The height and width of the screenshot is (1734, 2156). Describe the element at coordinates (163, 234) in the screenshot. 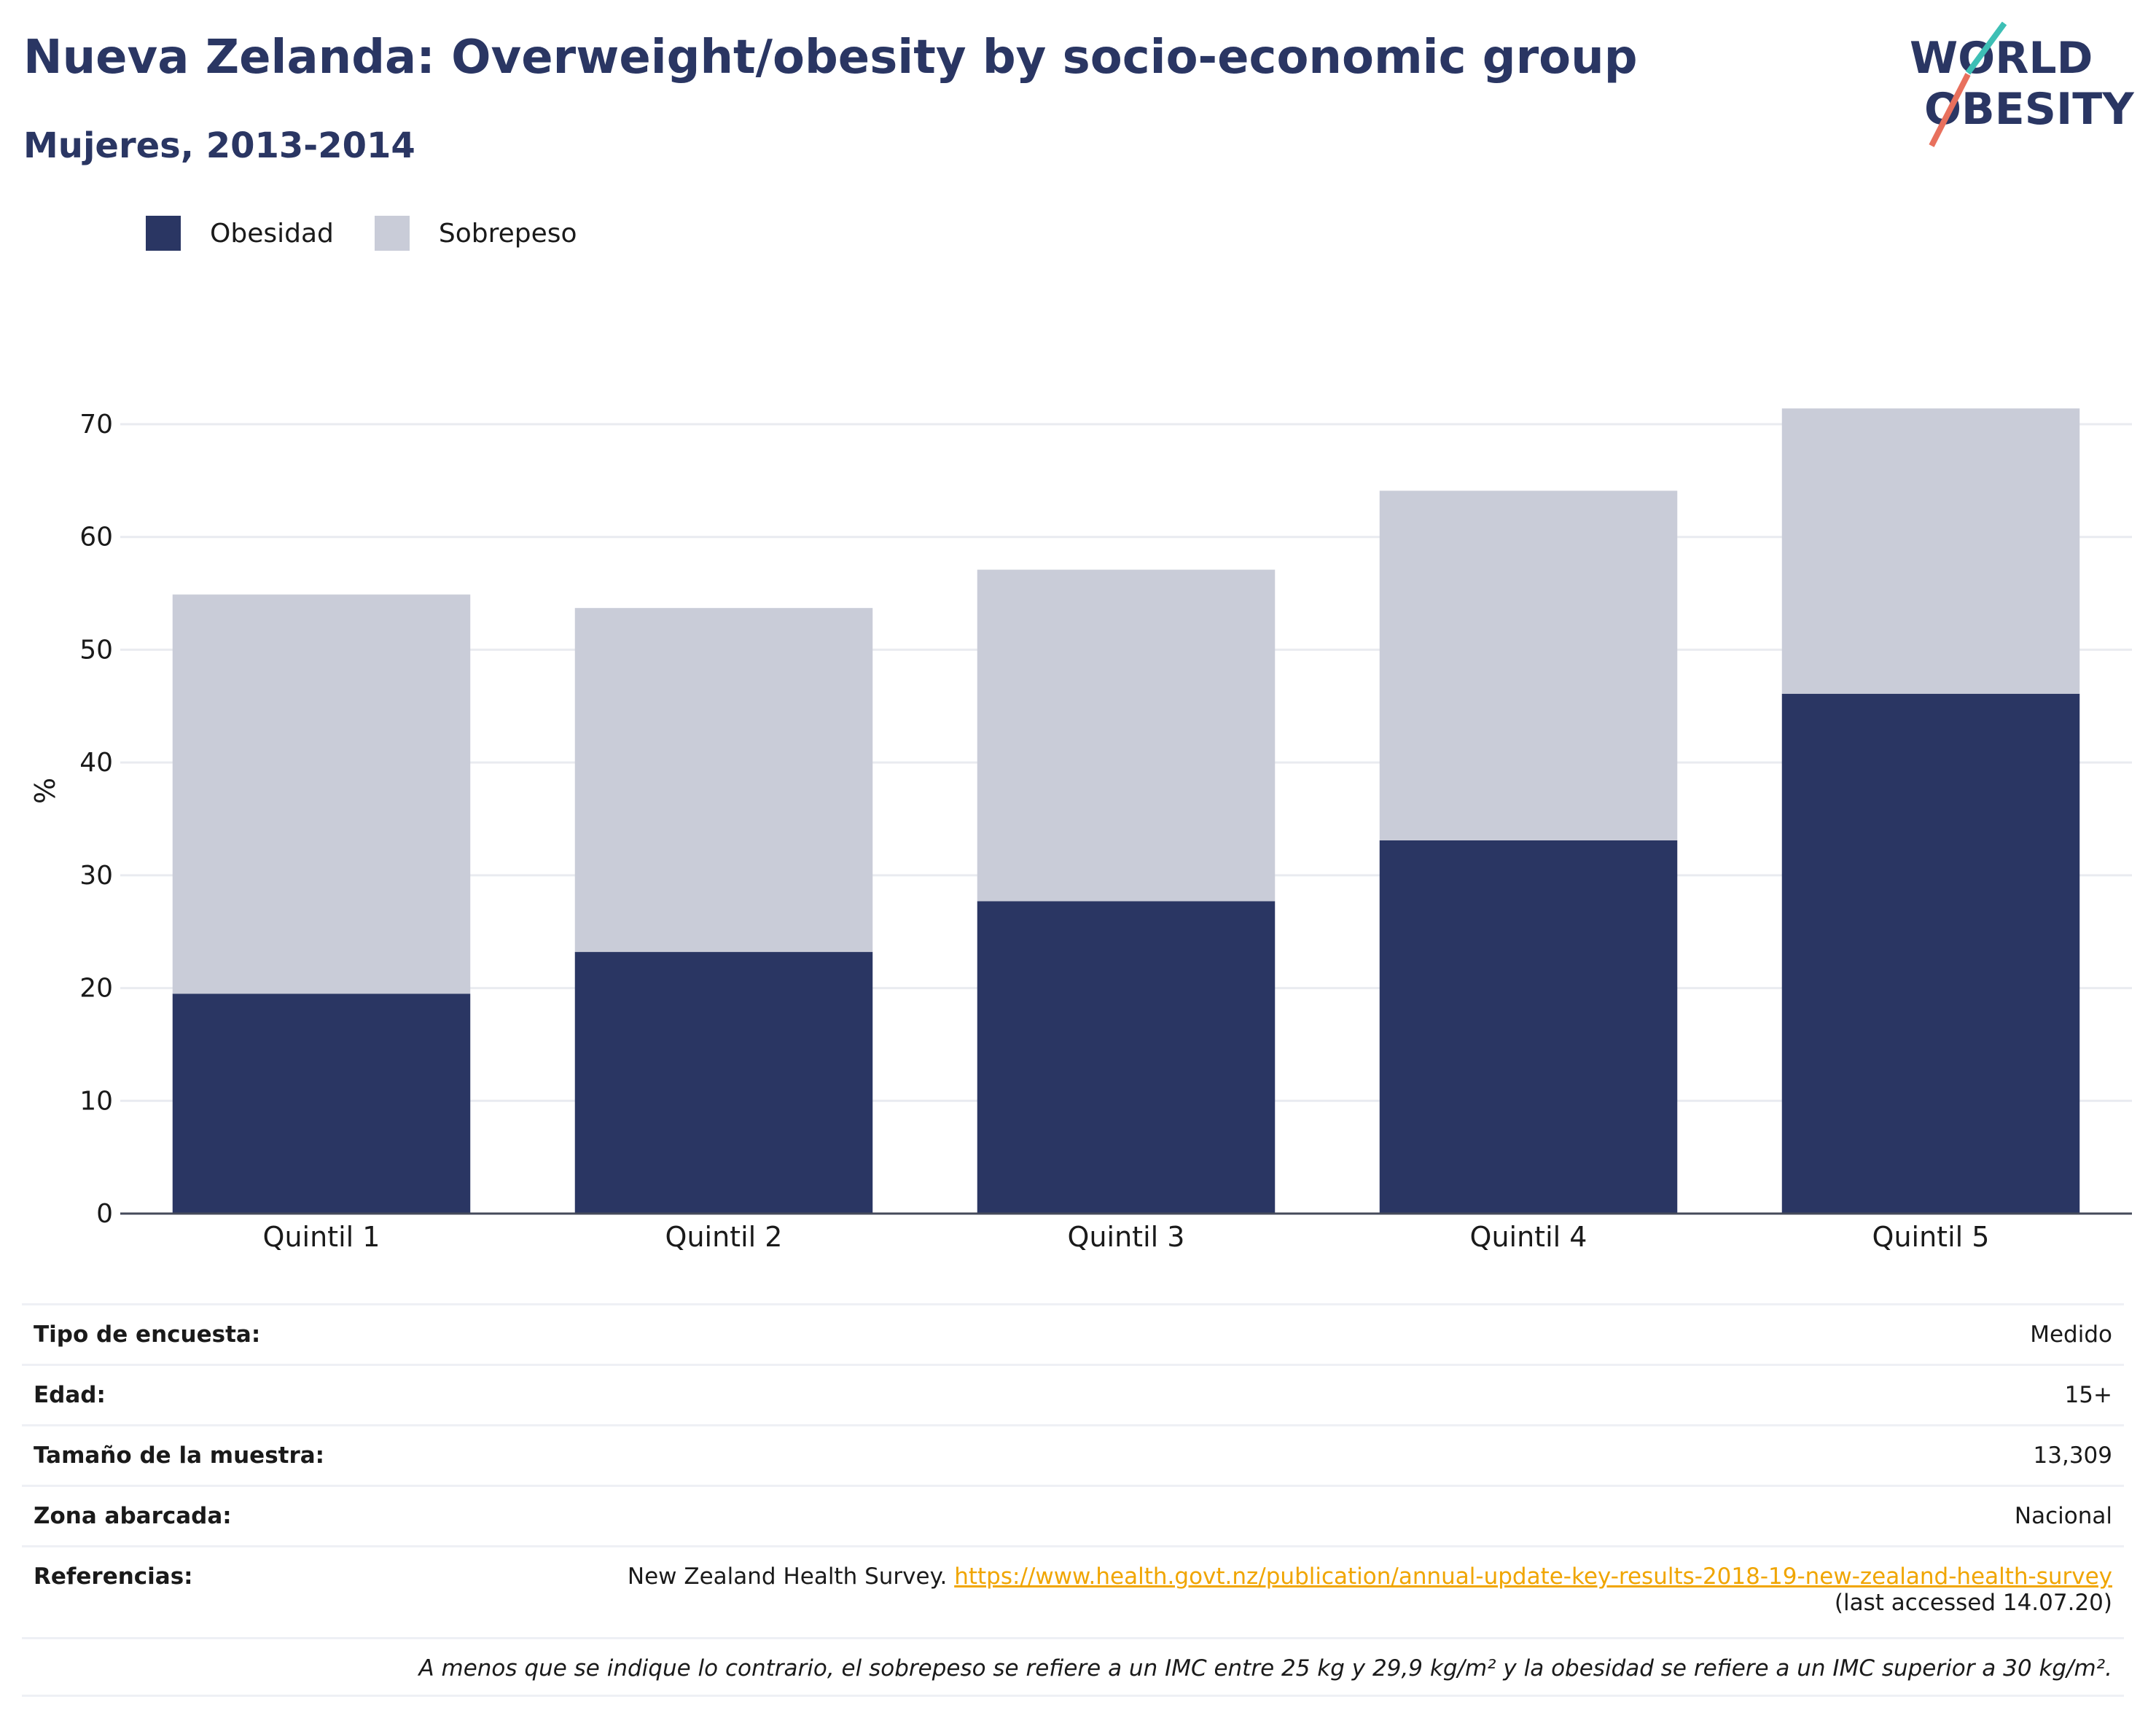

I see `legend-swatch-obesidad` at that location.